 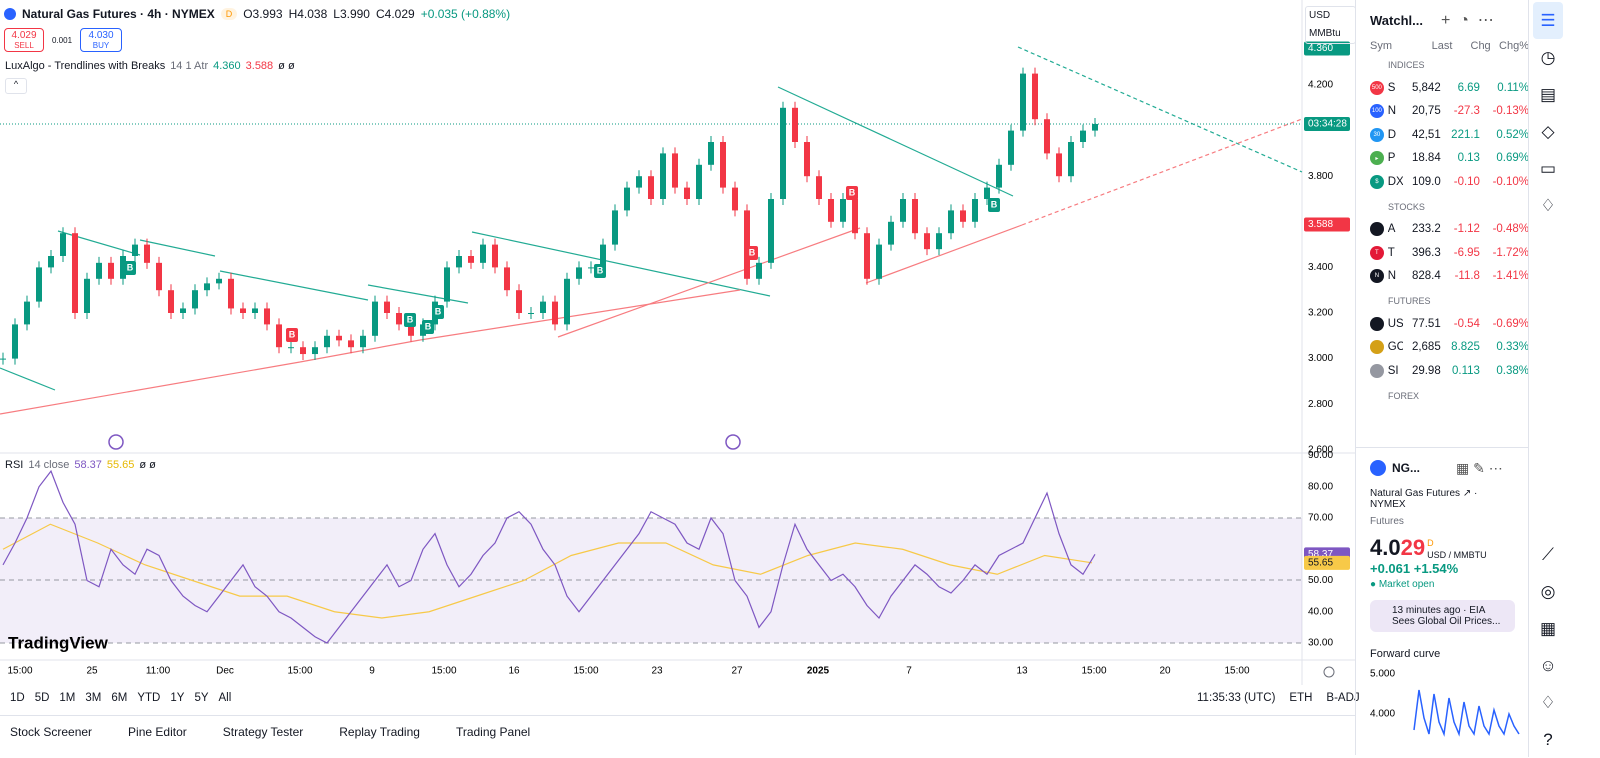 I want to click on range-button: All, so click(x=225, y=698).